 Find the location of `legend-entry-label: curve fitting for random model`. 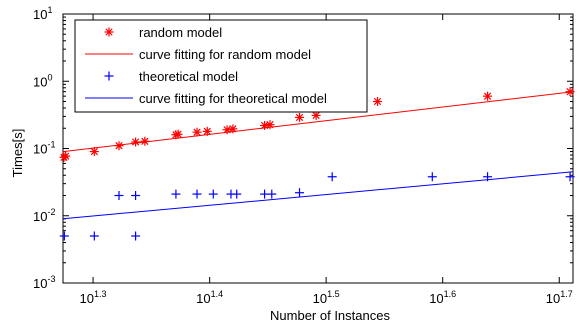

legend-entry-label: curve fitting for random model is located at coordinates (225, 54).